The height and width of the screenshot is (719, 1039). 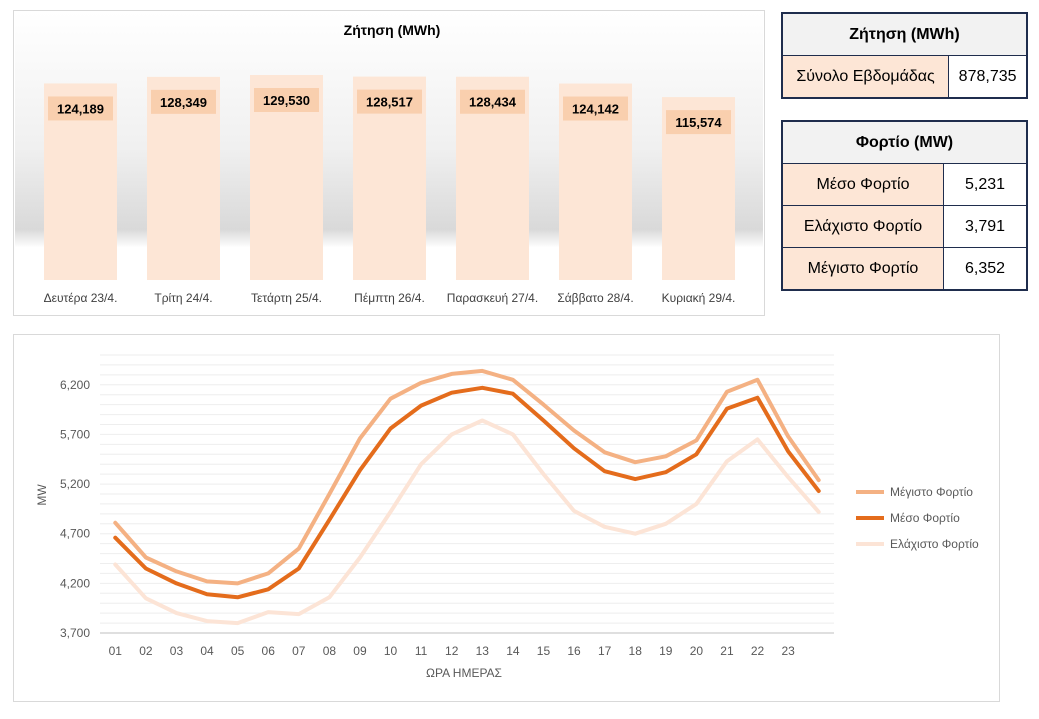 What do you see at coordinates (985, 184) in the screenshot?
I see `load-row-value: 5,231` at bounding box center [985, 184].